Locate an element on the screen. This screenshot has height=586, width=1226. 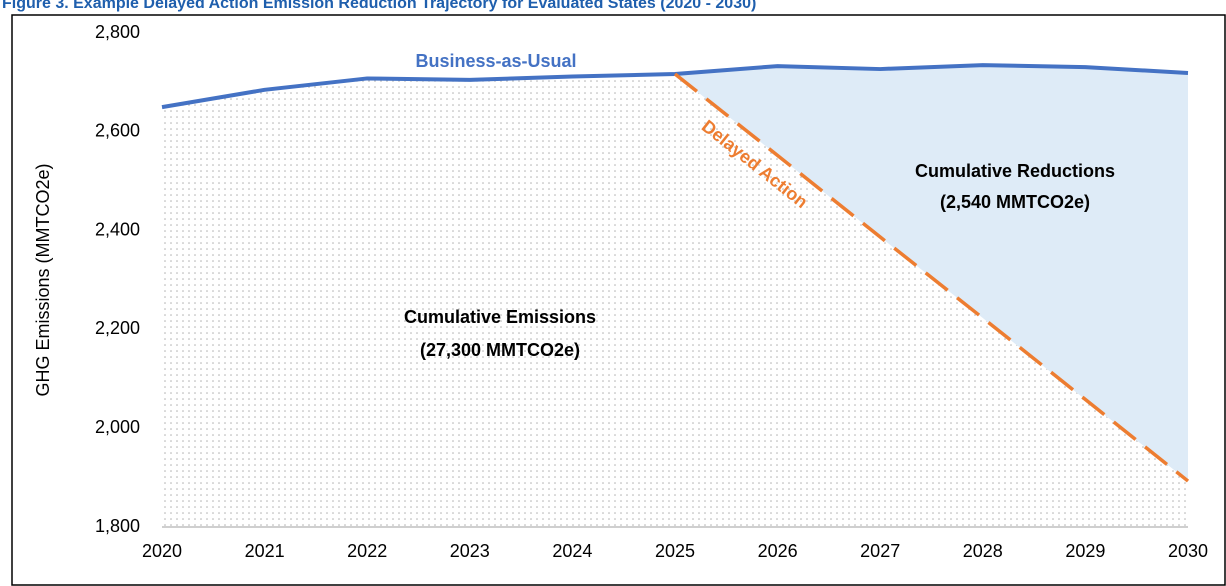
y-tick-label: 1,800 is located at coordinates (117, 526).